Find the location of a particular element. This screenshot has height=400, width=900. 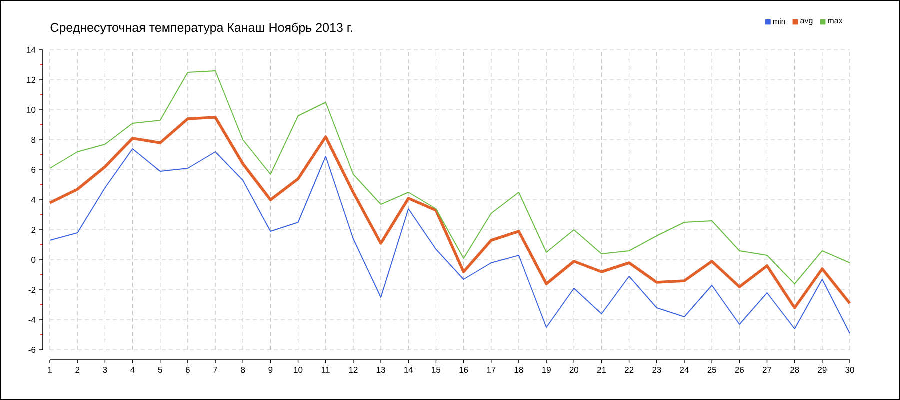

x-tick-label: 24 is located at coordinates (684, 370).